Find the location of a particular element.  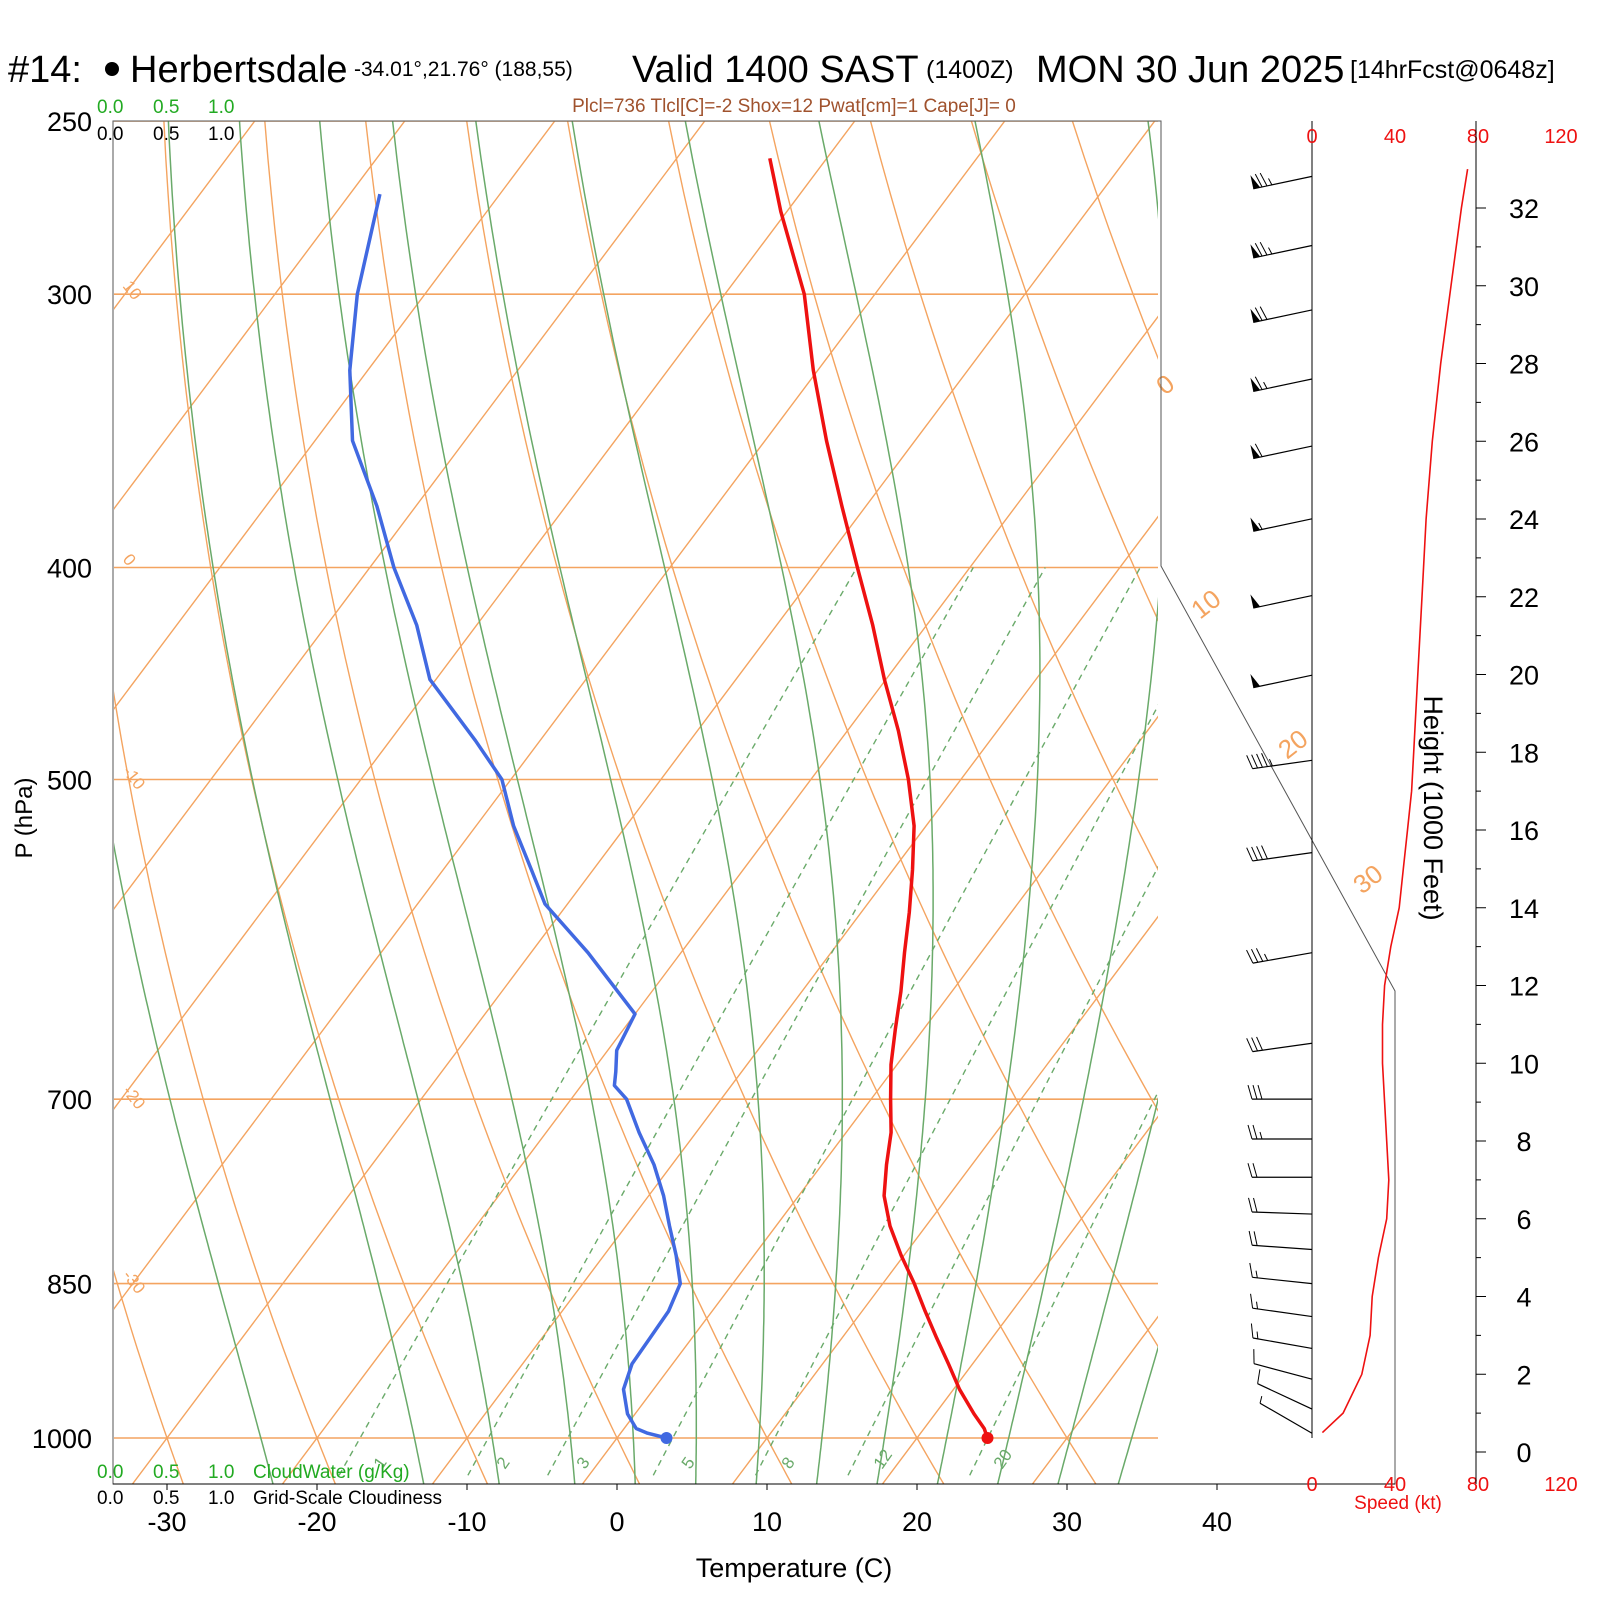

cloudiness-tick-top: 1.0 is located at coordinates (221, 134).